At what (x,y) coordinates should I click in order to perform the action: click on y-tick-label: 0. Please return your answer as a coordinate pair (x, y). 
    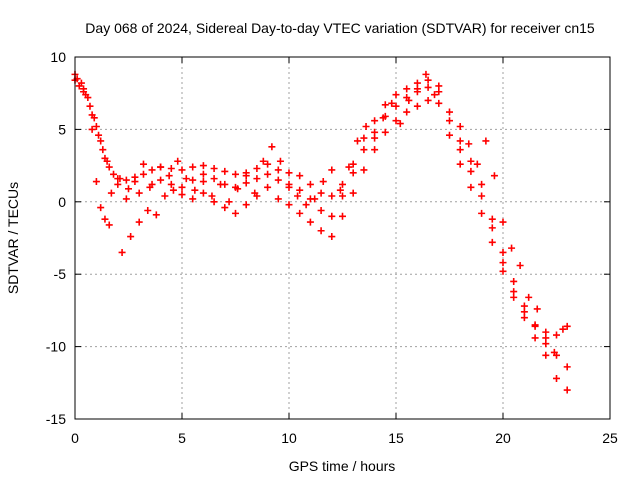
    Looking at the image, I should click on (62, 202).